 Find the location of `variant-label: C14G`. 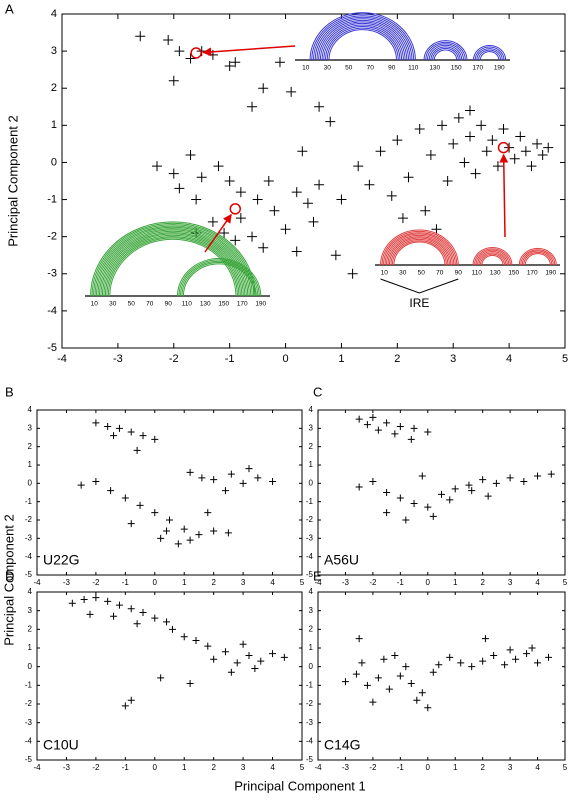

variant-label: C14G is located at coordinates (342, 745).